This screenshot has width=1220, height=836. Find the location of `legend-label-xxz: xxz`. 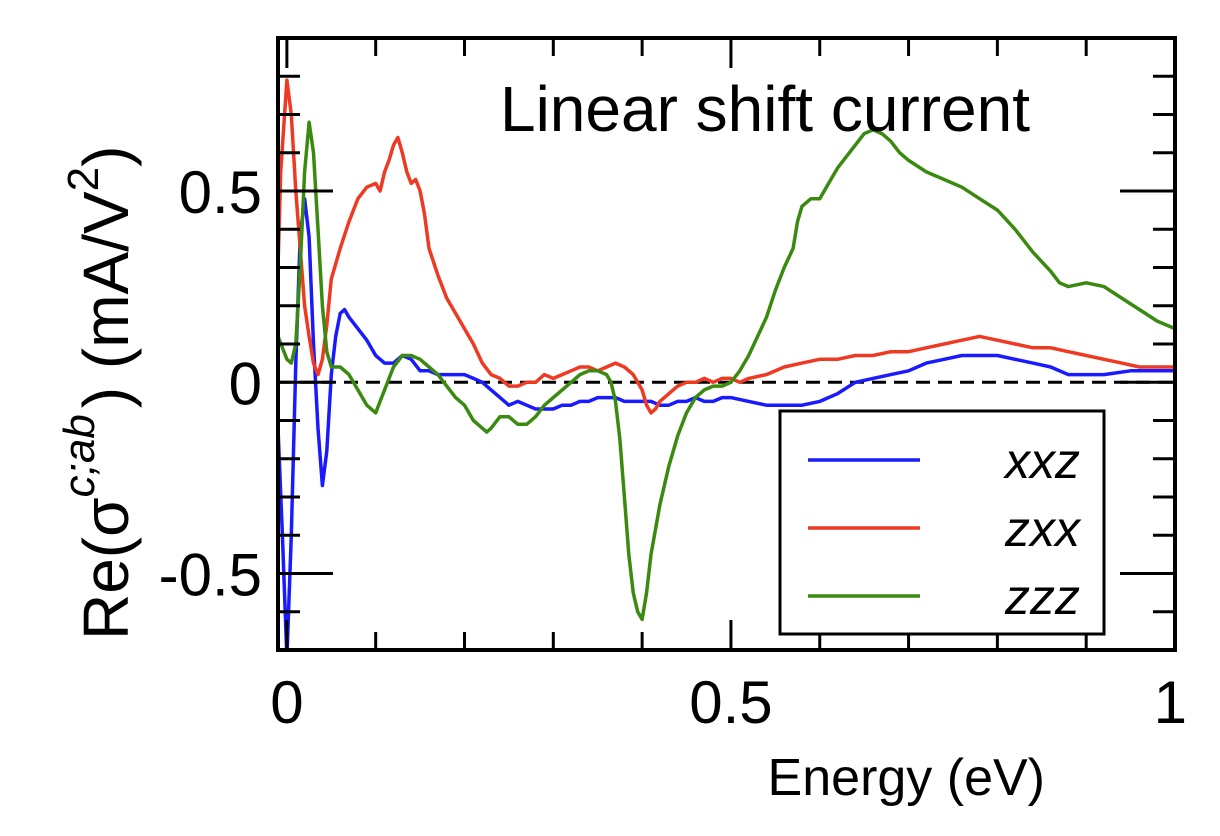

legend-label-xxz: xxz is located at coordinates (1041, 461).